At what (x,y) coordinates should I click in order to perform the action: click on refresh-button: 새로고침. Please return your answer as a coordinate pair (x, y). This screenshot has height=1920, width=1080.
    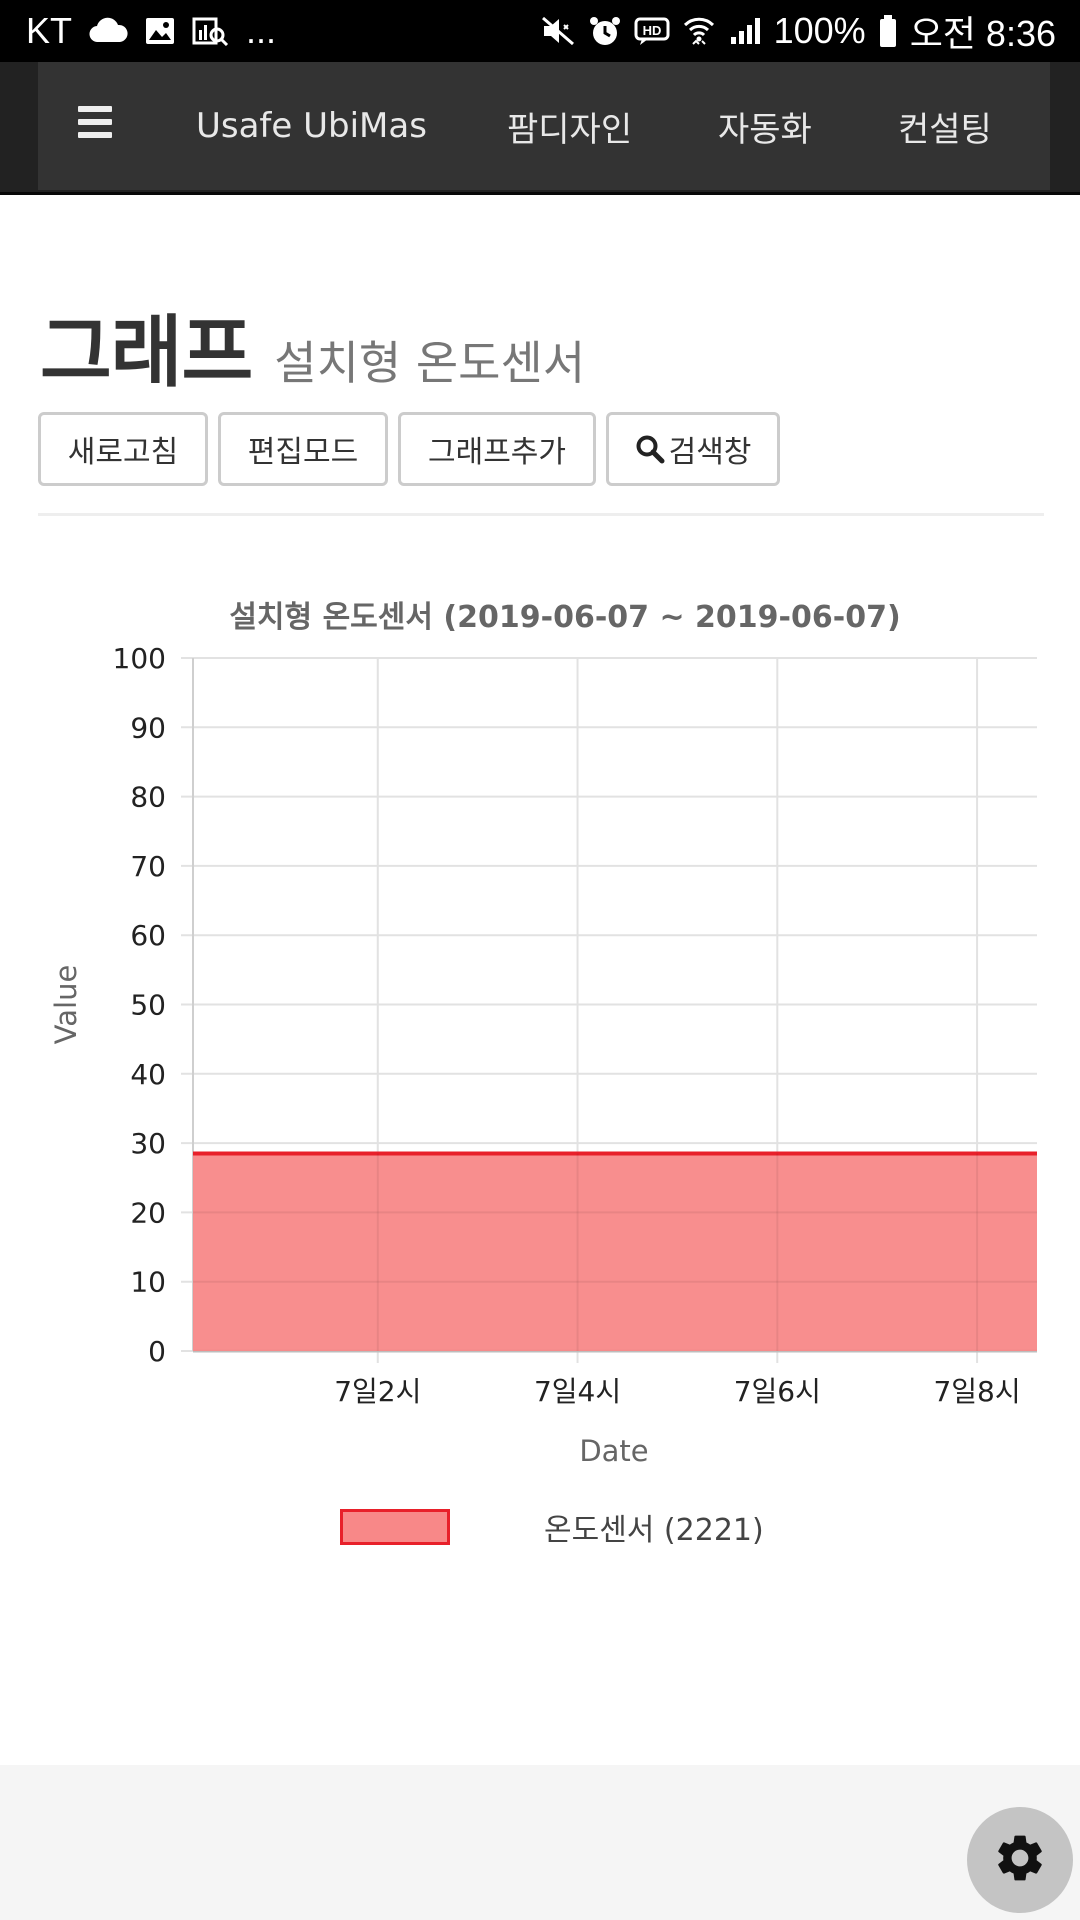
    Looking at the image, I should click on (123, 449).